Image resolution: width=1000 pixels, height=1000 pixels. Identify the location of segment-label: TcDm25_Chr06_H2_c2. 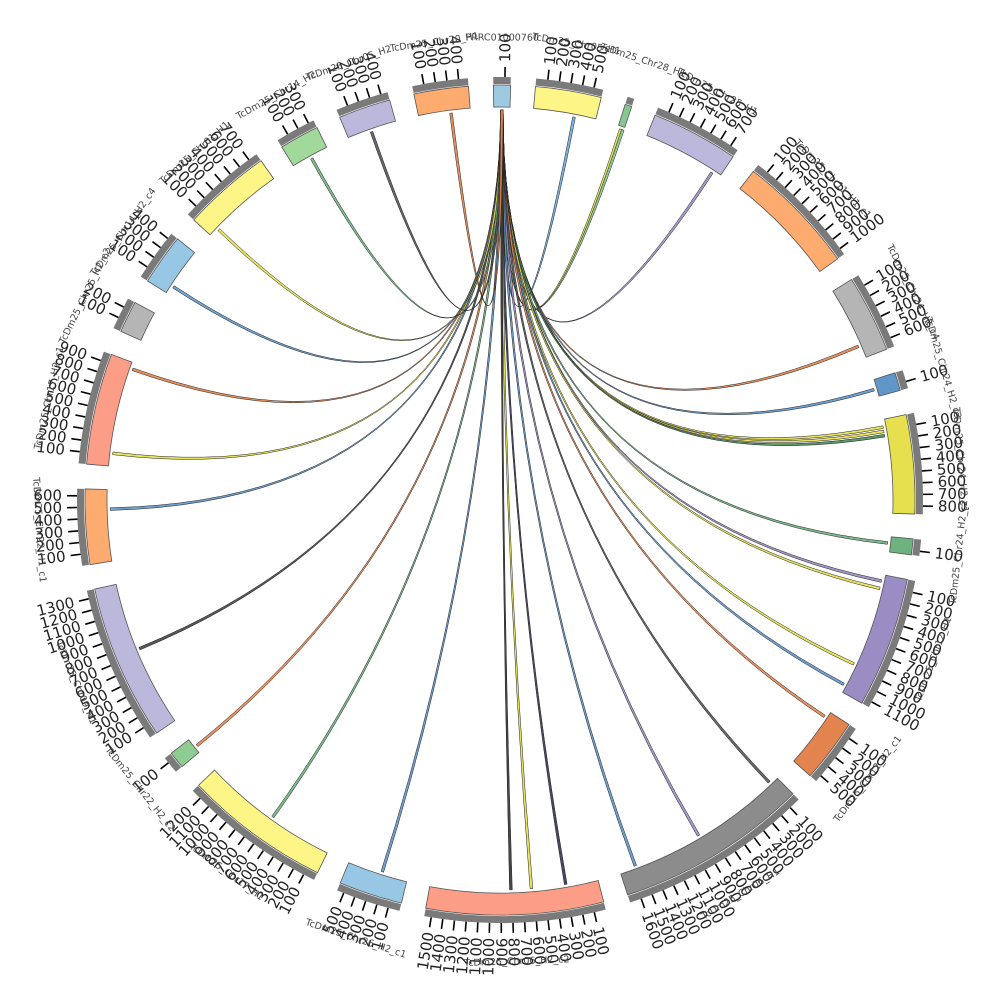
(516, 961).